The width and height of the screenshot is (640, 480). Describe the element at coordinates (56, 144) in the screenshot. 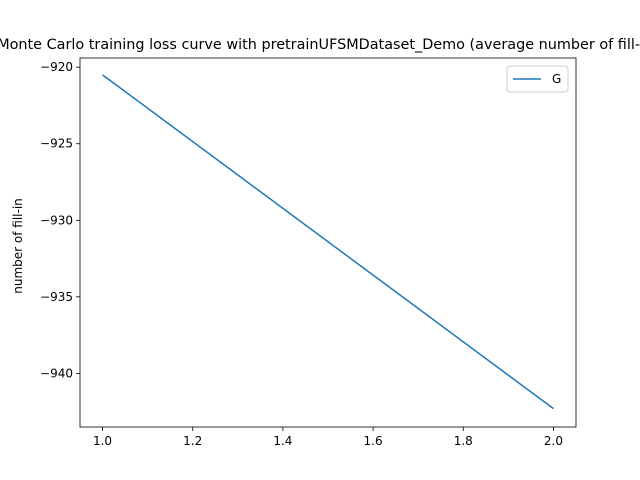

I see `y-tick-label: −925` at that location.